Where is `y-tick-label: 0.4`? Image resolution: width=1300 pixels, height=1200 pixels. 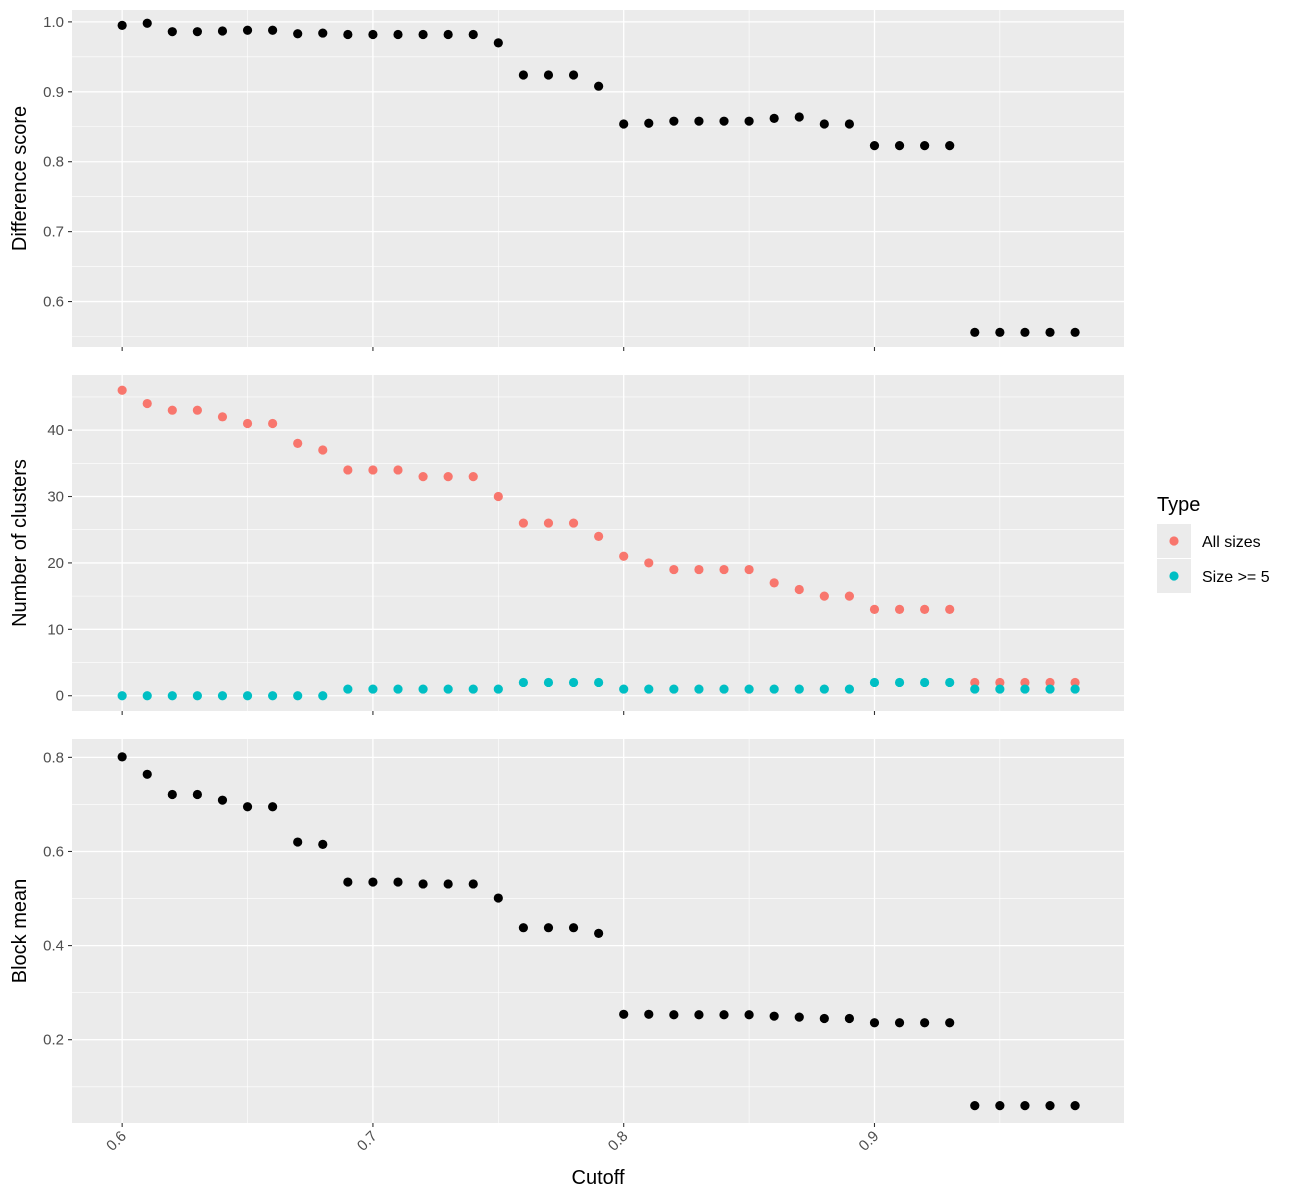
y-tick-label: 0.4 is located at coordinates (53, 946).